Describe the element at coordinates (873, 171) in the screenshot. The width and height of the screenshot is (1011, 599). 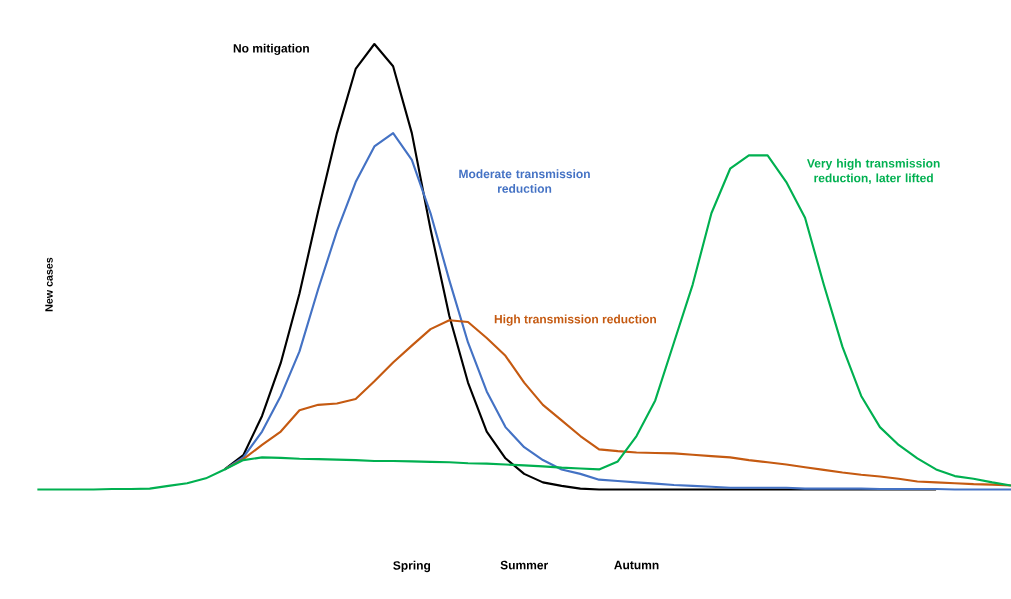
I see `series-label: Very high transmission reduction, later lifted` at that location.